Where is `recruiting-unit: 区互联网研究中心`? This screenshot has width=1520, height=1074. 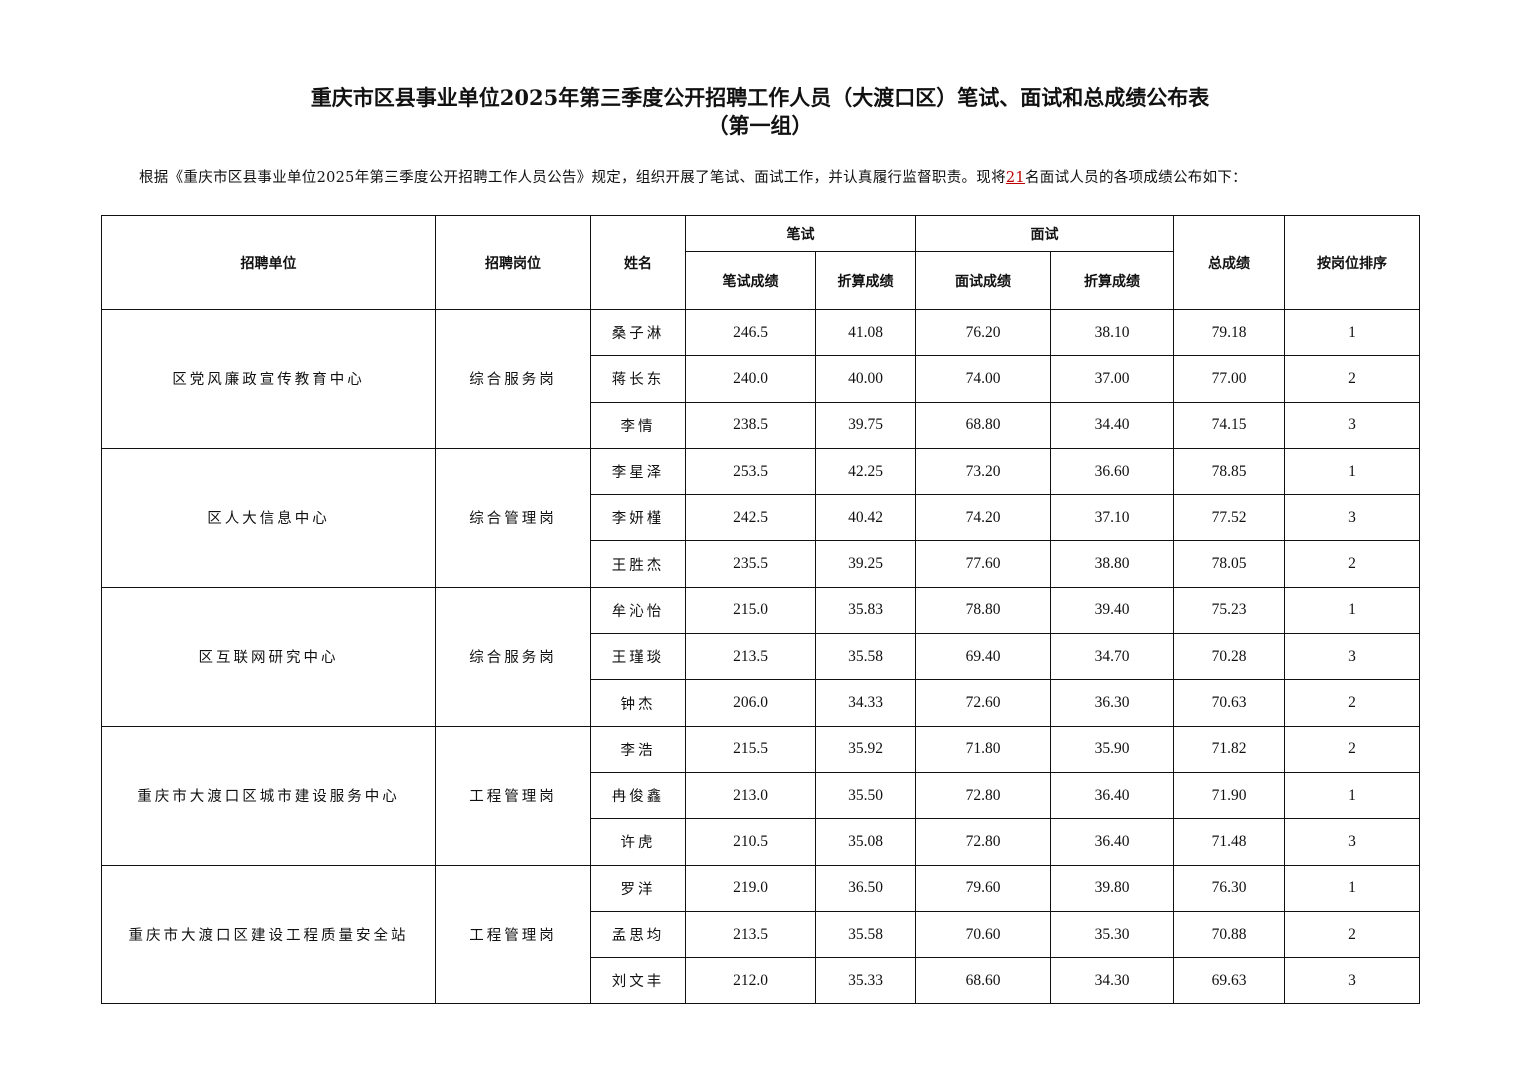 recruiting-unit: 区互联网研究中心 is located at coordinates (268, 656).